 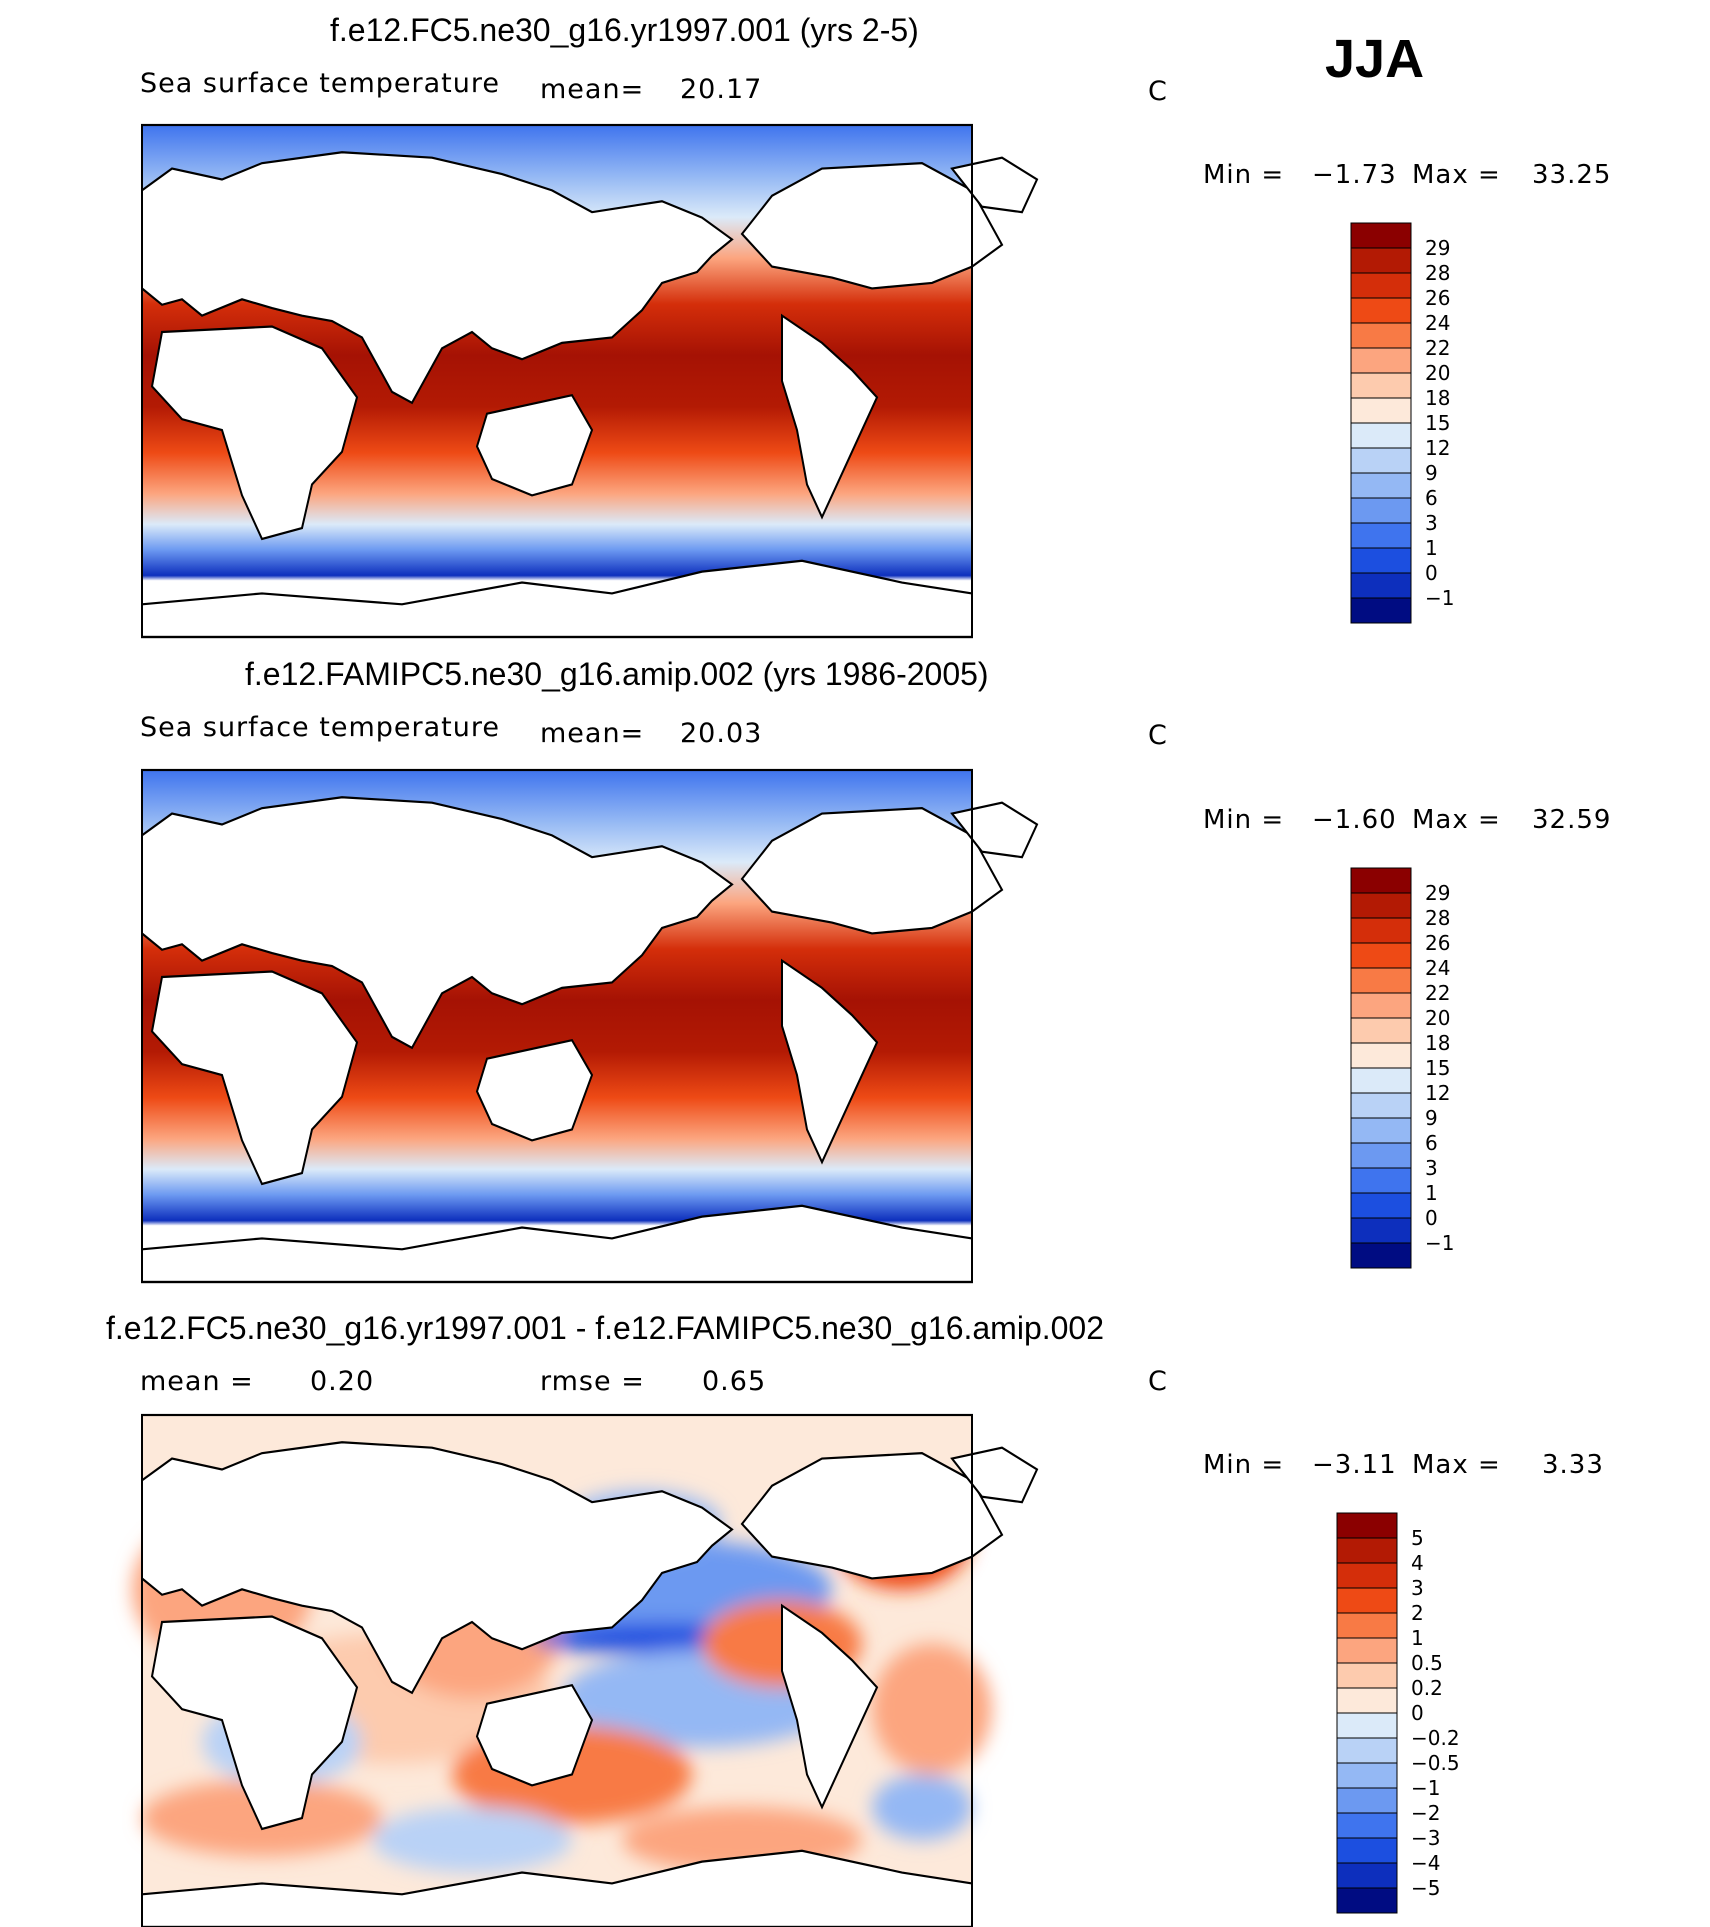 I want to click on colorbar-tick-label: −4, so click(x=1425, y=1863).